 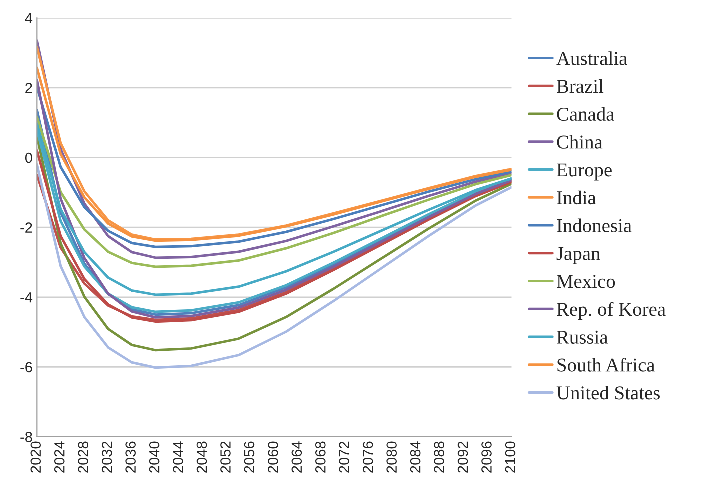 What do you see at coordinates (584, 172) in the screenshot?
I see `legend-label: Europe` at bounding box center [584, 172].